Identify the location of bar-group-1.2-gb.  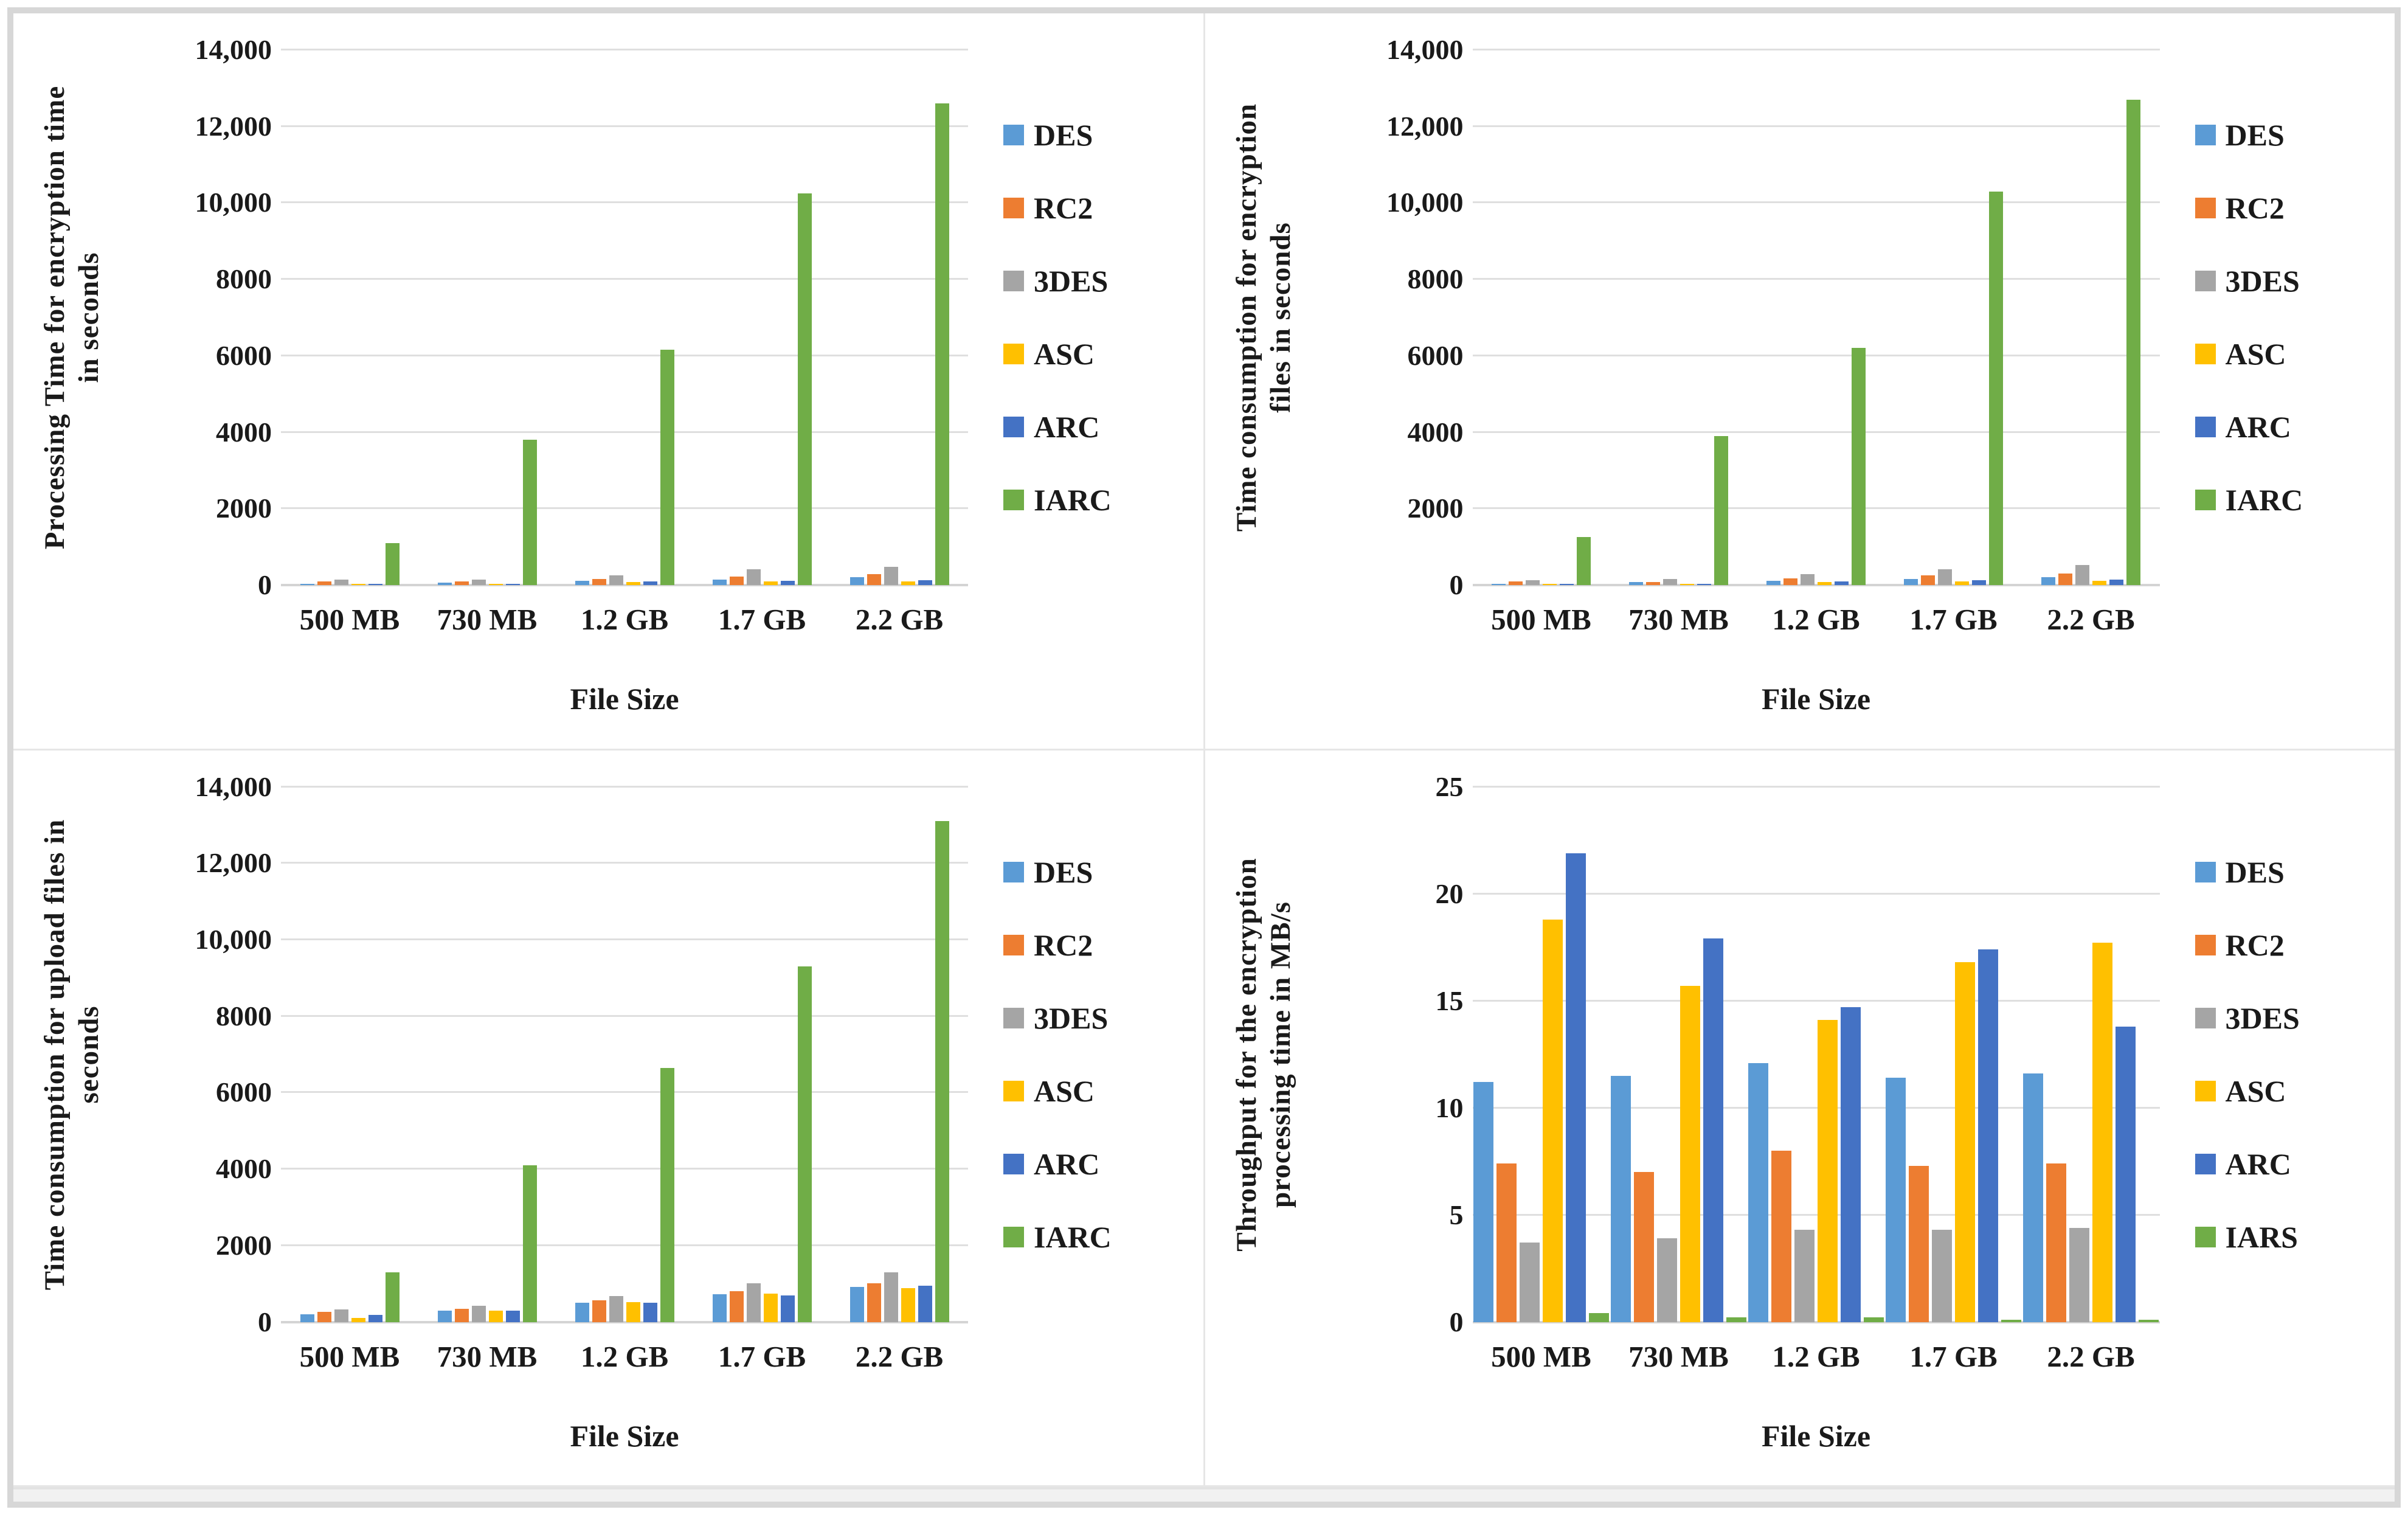
(625, 317).